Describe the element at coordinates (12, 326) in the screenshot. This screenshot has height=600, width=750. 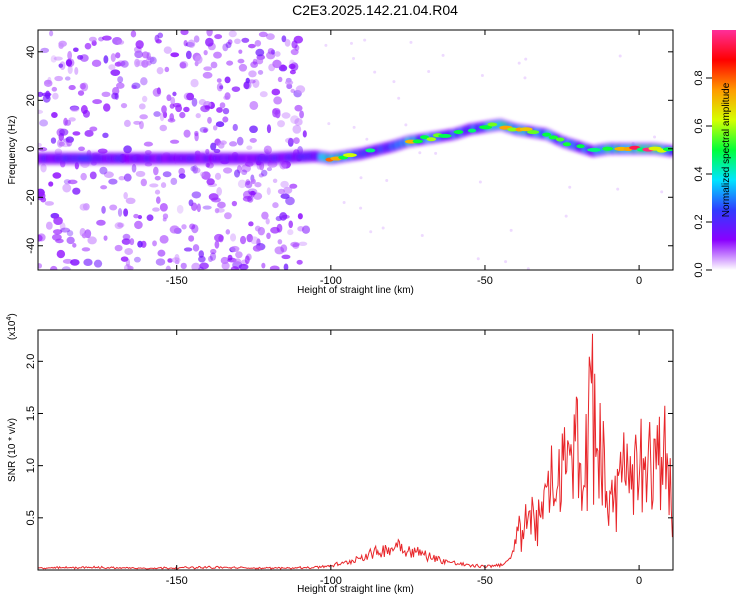
I see `snr-y-multiplier: (x104)` at that location.